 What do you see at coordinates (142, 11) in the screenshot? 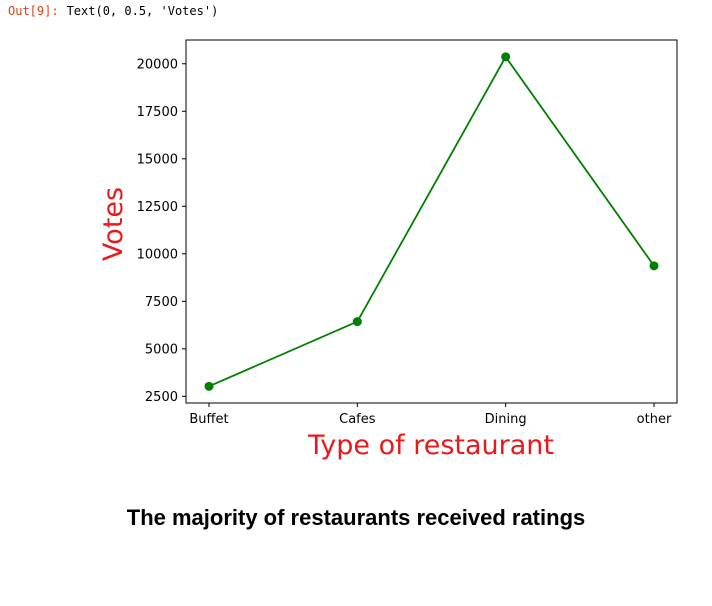
I see `output-text: Text(0, 0.5, 'Votes')` at bounding box center [142, 11].